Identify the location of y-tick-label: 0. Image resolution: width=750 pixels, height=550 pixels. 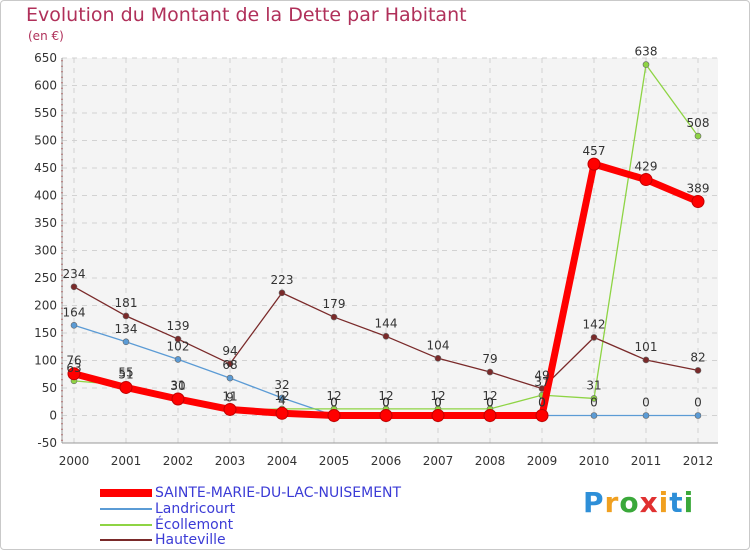
(53, 416).